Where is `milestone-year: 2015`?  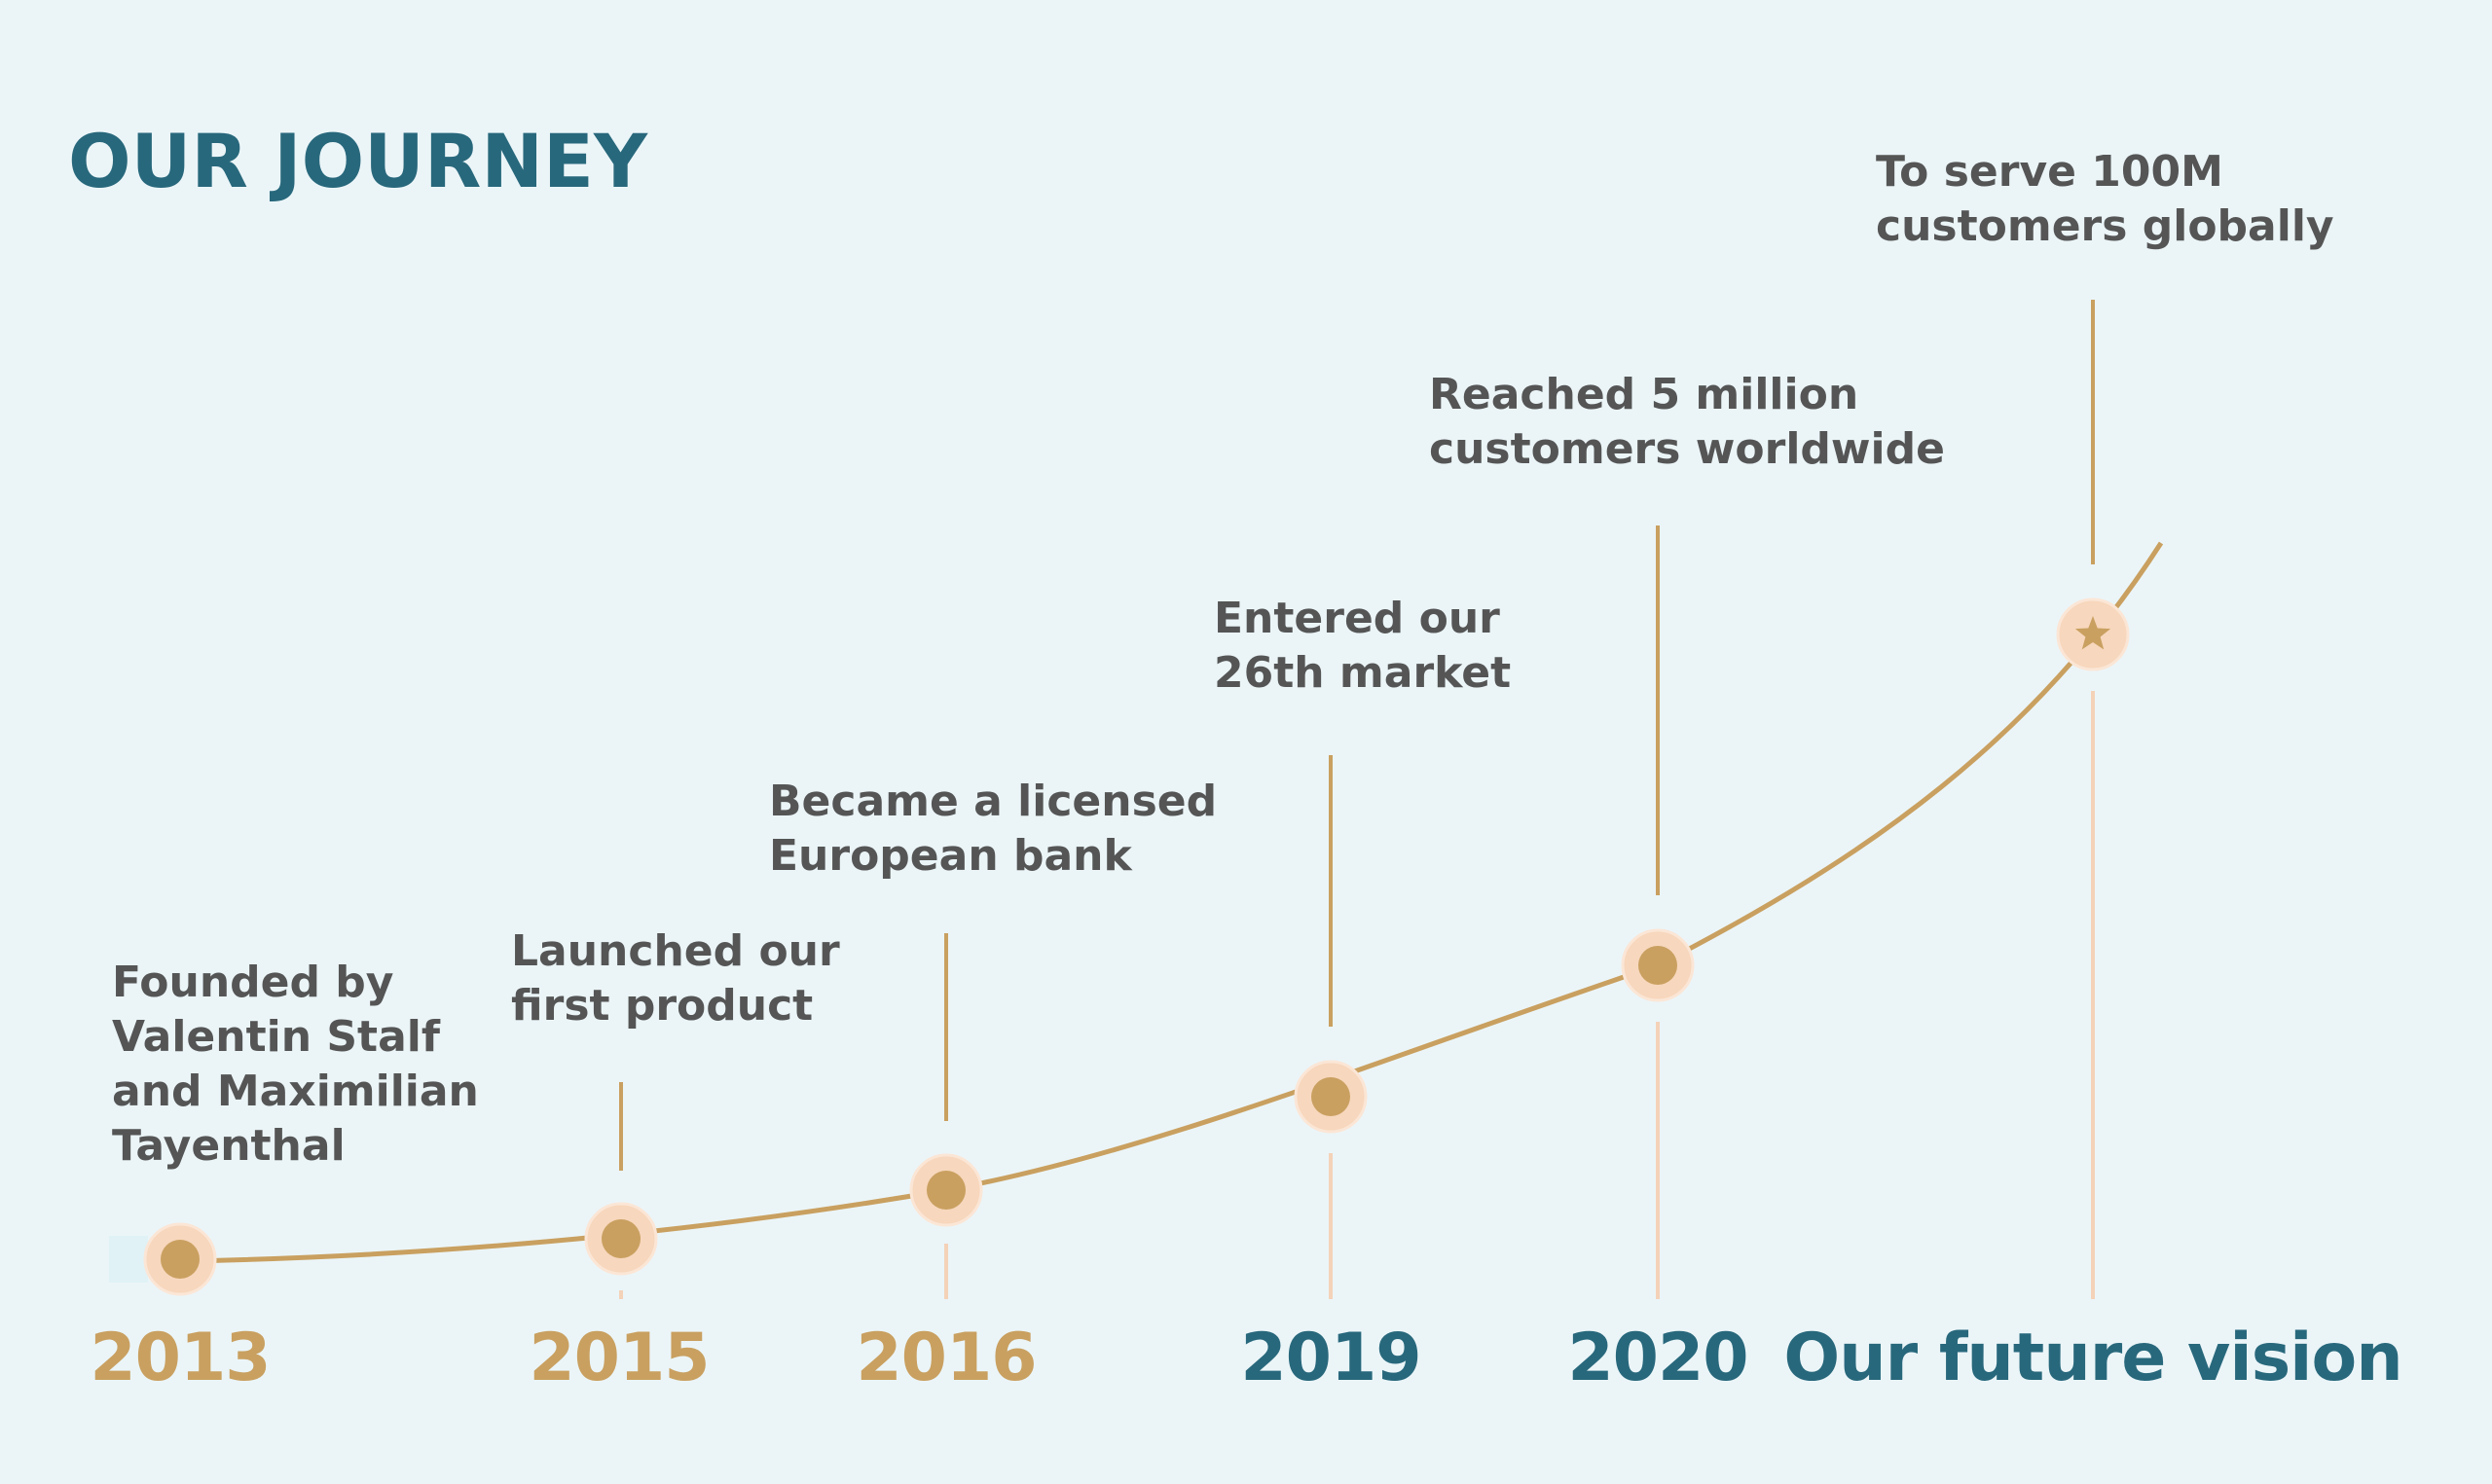
milestone-year: 2015 is located at coordinates (619, 1358).